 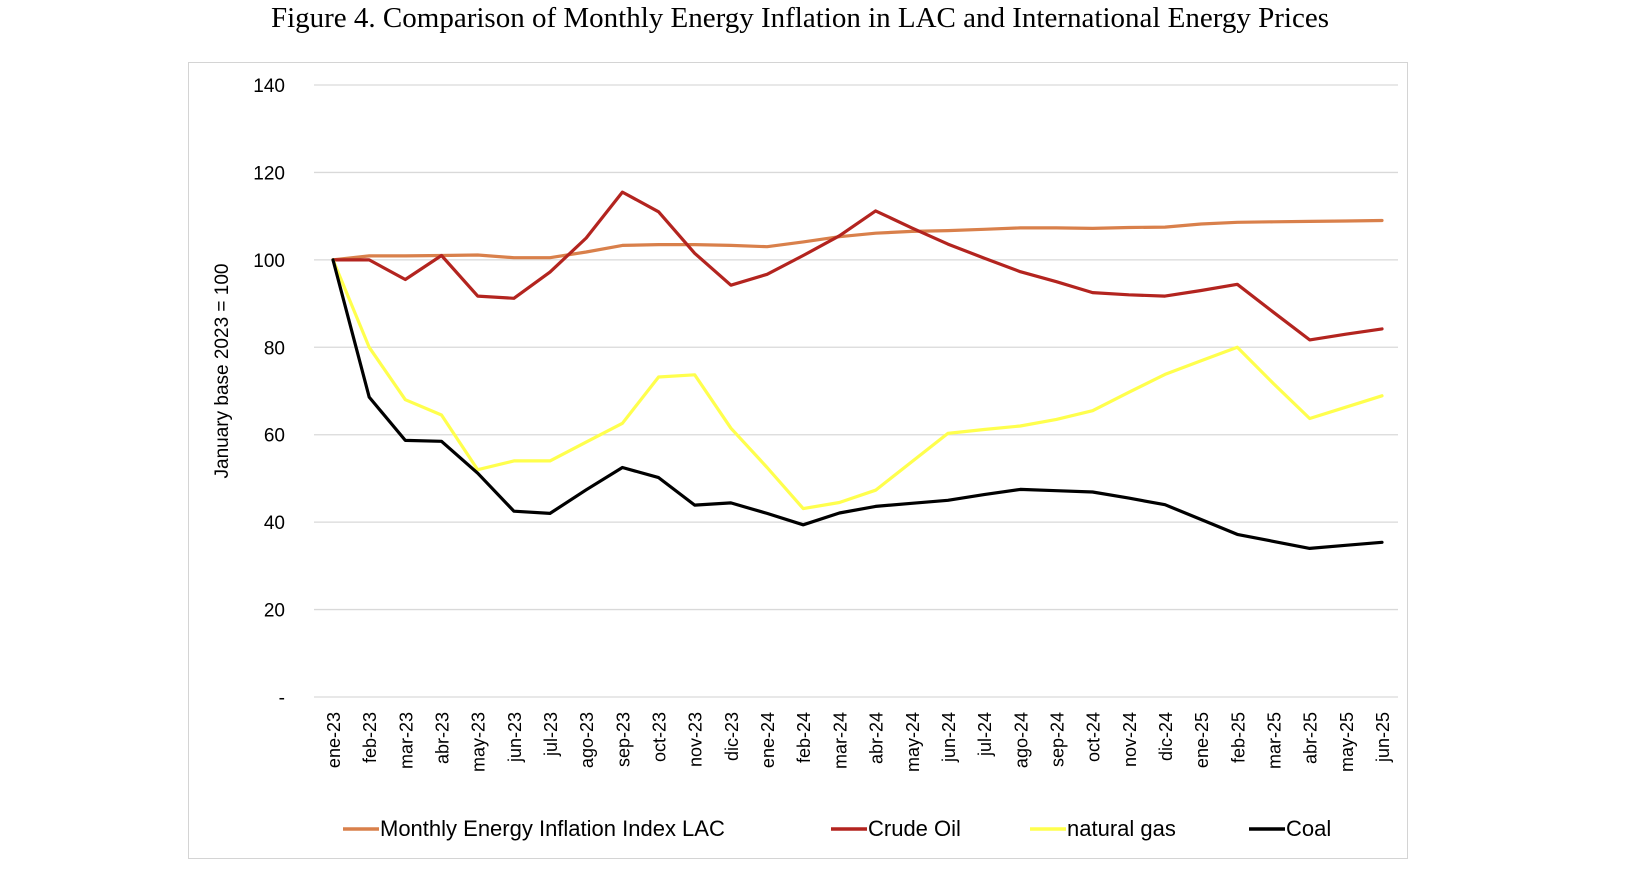 I want to click on x-tick-label: jun-25, so click(x=1383, y=737).